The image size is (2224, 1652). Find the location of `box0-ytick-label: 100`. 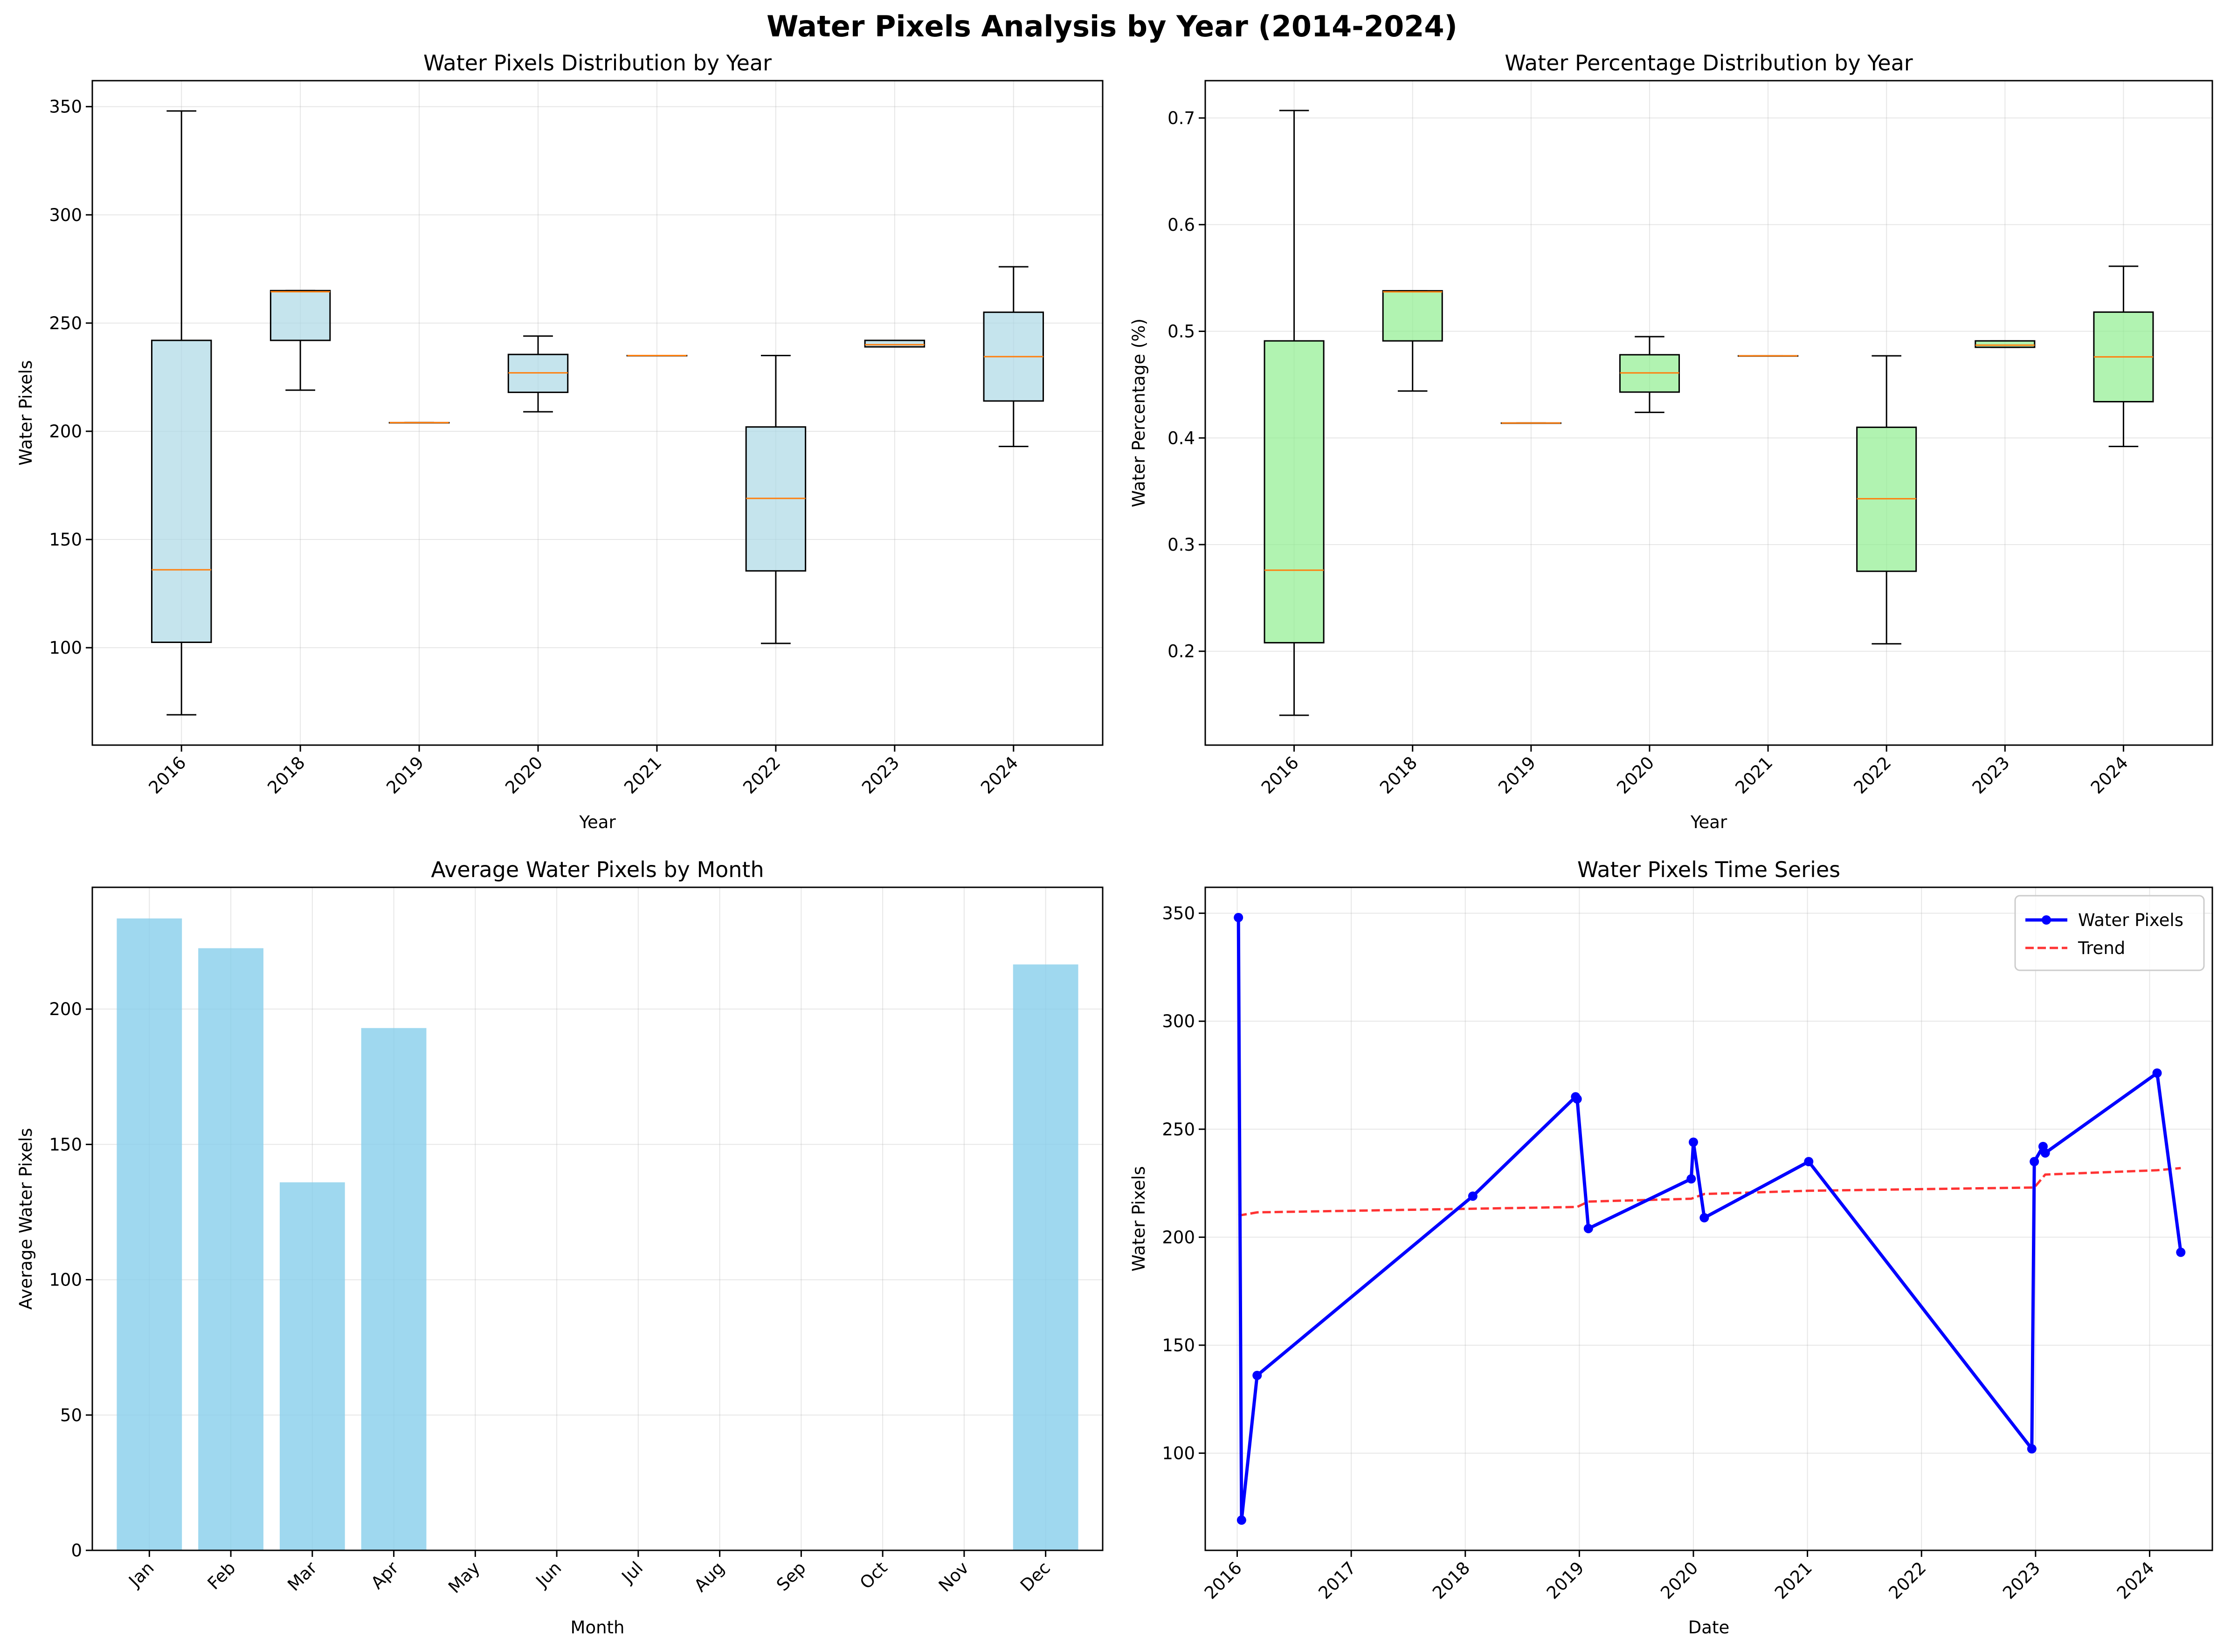

box0-ytick-label: 100 is located at coordinates (65, 648).